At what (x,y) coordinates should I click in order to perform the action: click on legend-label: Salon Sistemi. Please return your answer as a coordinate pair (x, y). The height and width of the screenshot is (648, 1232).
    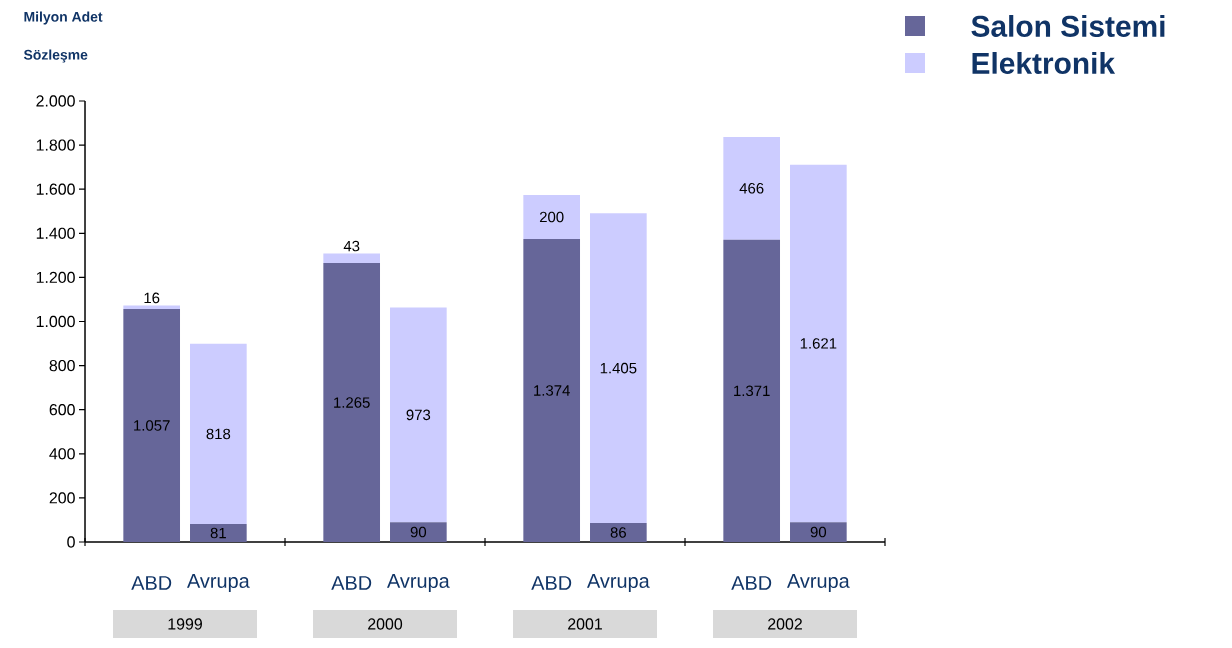
    Looking at the image, I should click on (1068, 26).